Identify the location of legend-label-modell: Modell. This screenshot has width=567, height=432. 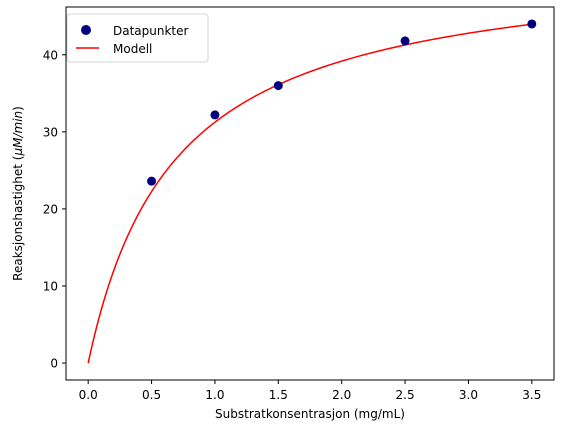
(132, 49).